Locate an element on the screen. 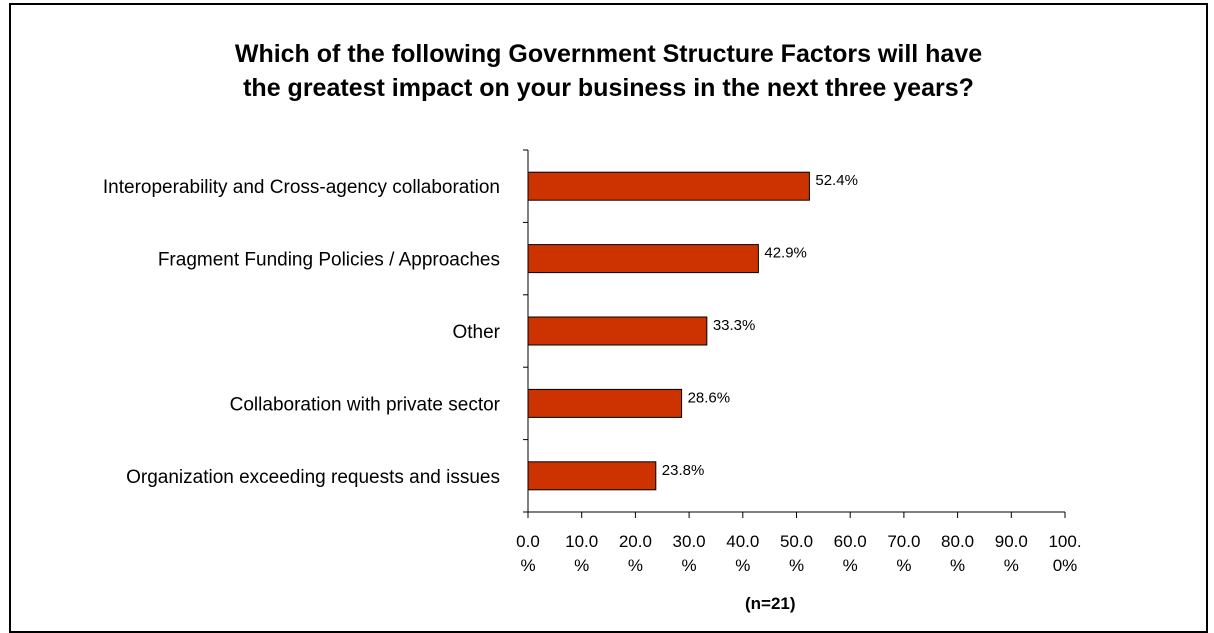 This screenshot has width=1214, height=633. category-label: Fragment Funding Policies / Approaches is located at coordinates (329, 260).